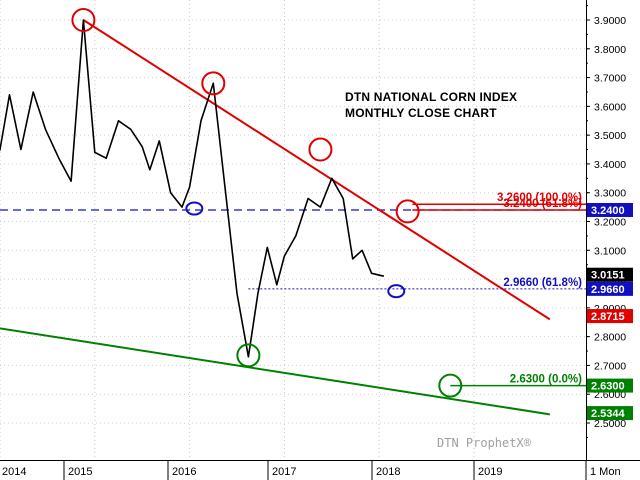 The image size is (640, 480). I want to click on y-tick-label: 3.6000, so click(610, 107).